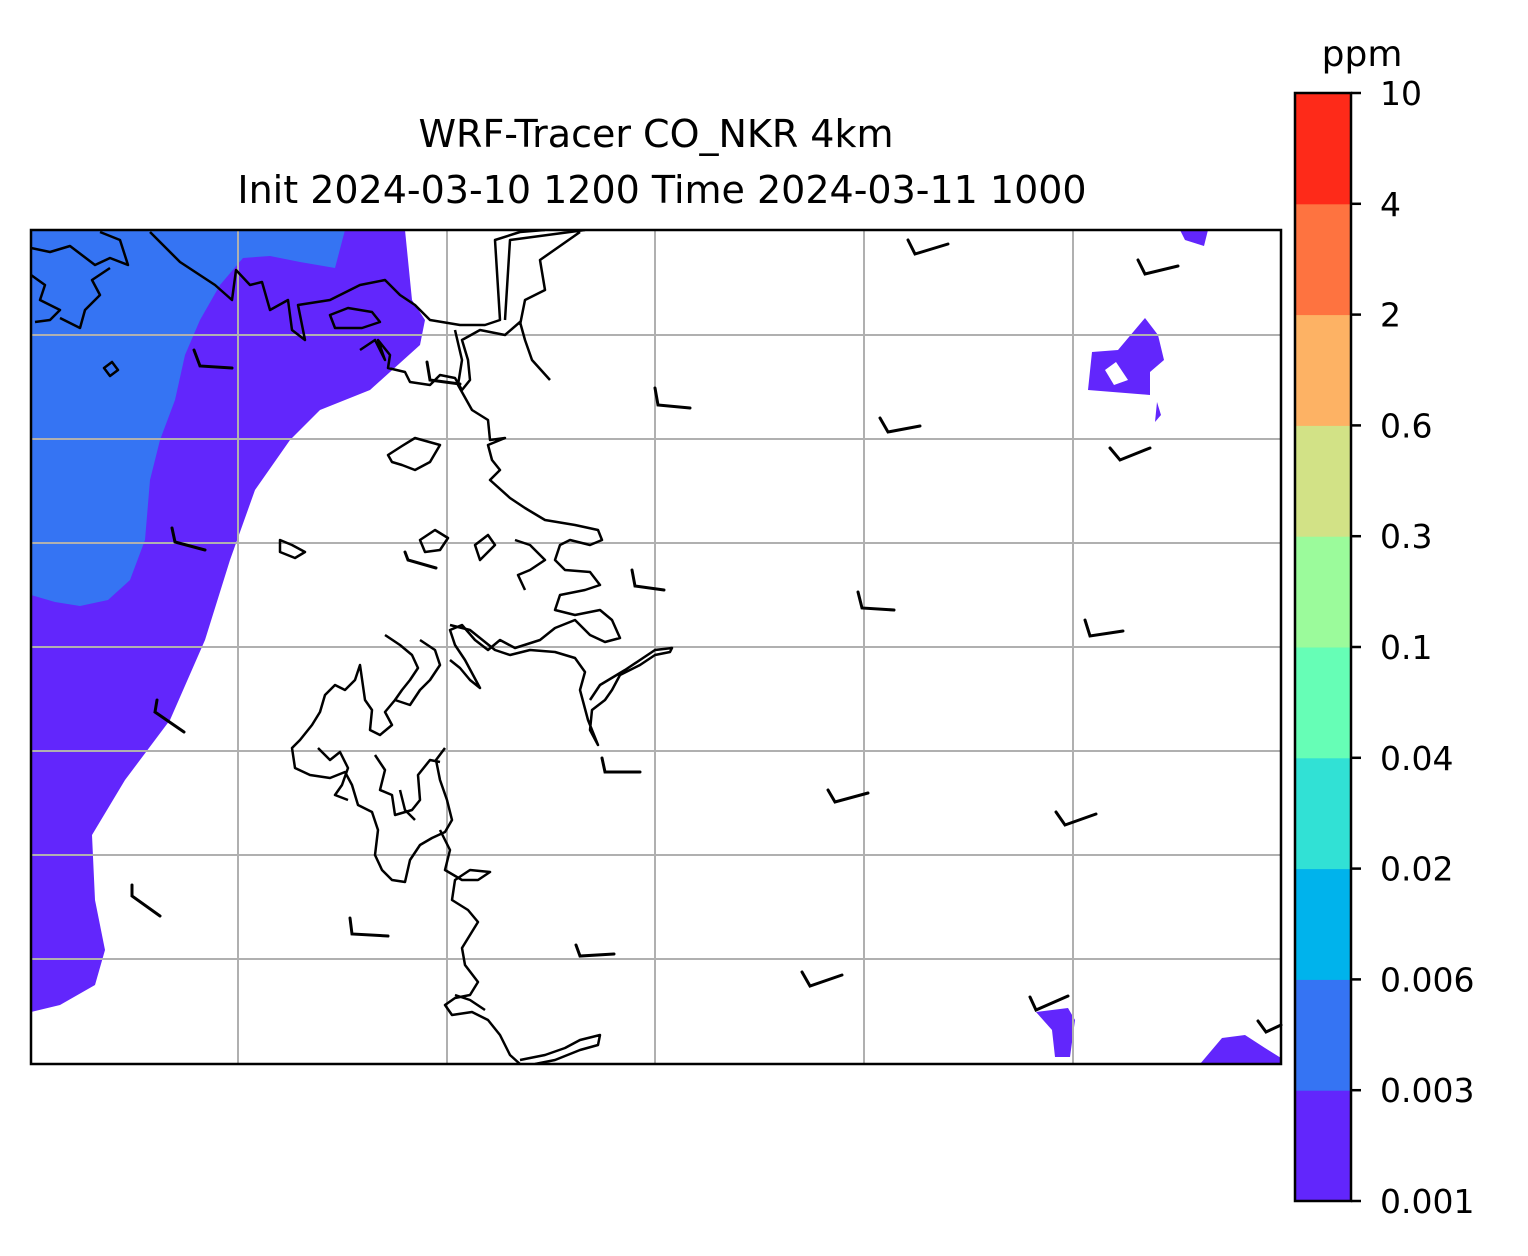 The image size is (1528, 1256). What do you see at coordinates (355, 318) in the screenshot?
I see `coastline-island-north` at bounding box center [355, 318].